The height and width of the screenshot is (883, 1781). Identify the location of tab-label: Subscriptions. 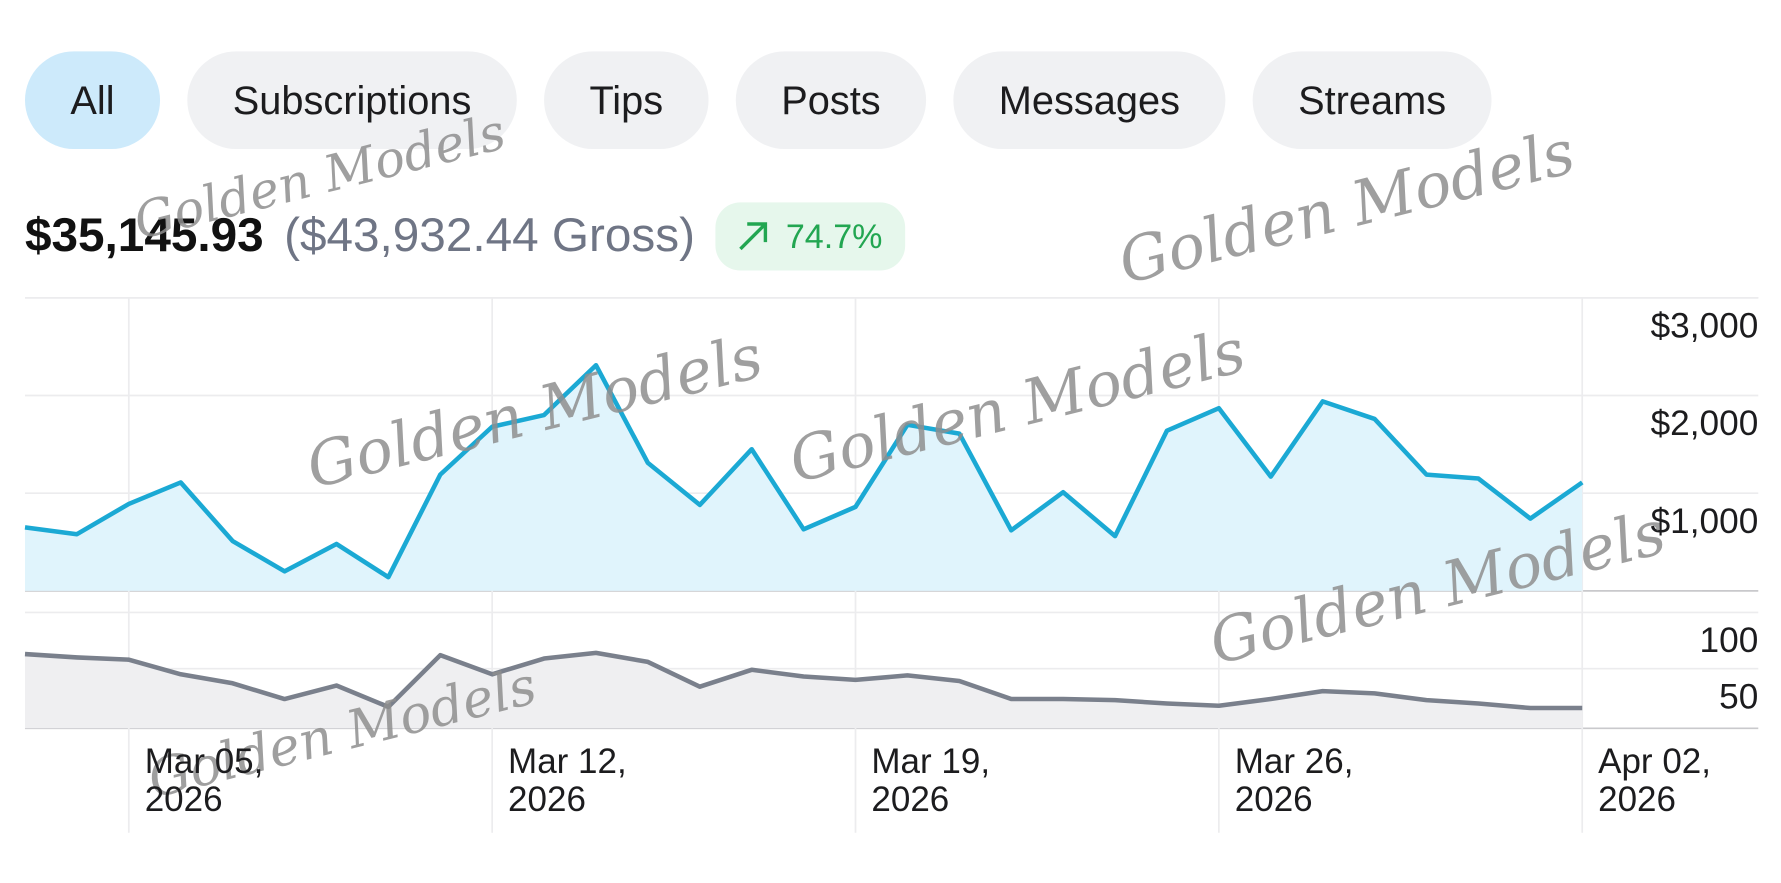
(352, 101).